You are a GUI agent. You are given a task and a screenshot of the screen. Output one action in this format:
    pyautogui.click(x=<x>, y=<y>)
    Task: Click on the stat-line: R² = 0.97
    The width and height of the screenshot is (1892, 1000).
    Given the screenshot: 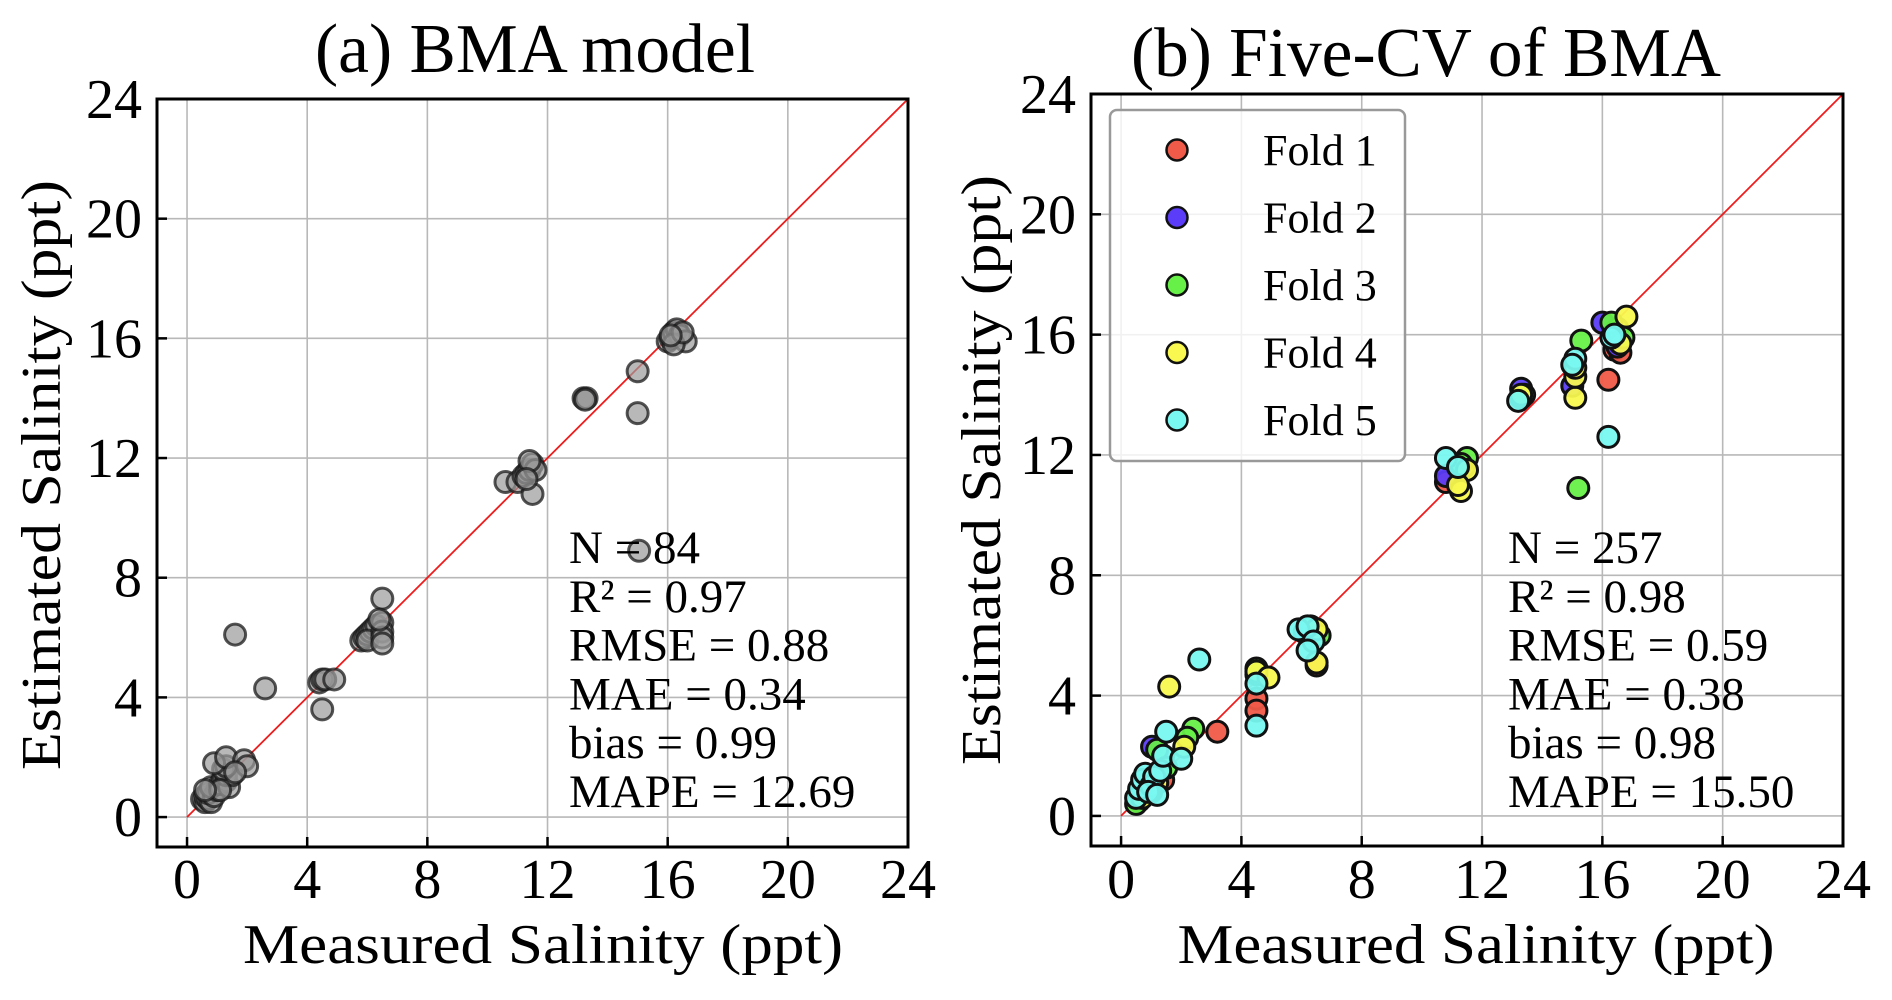 What is the action you would take?
    pyautogui.click(x=658, y=597)
    